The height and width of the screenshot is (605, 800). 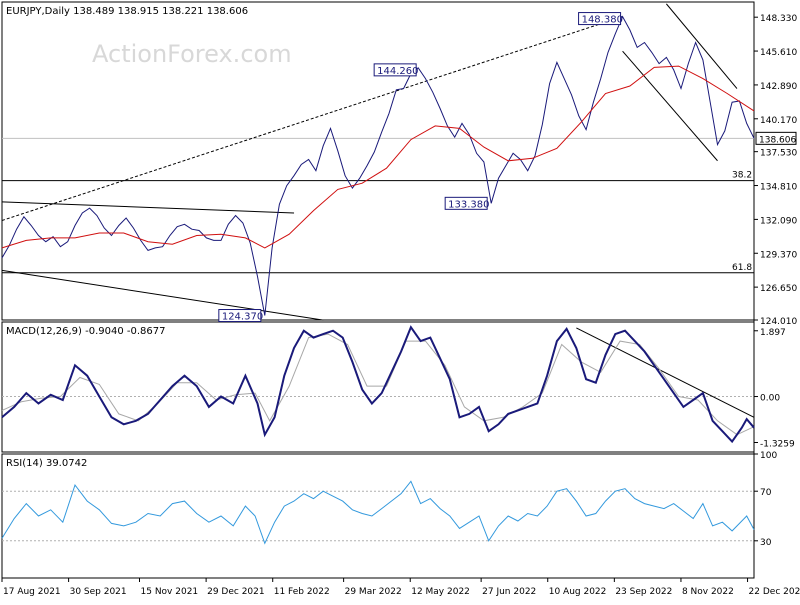 What do you see at coordinates (170, 592) in the screenshot?
I see `time-tick-label-2: 15 Nov 2021` at bounding box center [170, 592].